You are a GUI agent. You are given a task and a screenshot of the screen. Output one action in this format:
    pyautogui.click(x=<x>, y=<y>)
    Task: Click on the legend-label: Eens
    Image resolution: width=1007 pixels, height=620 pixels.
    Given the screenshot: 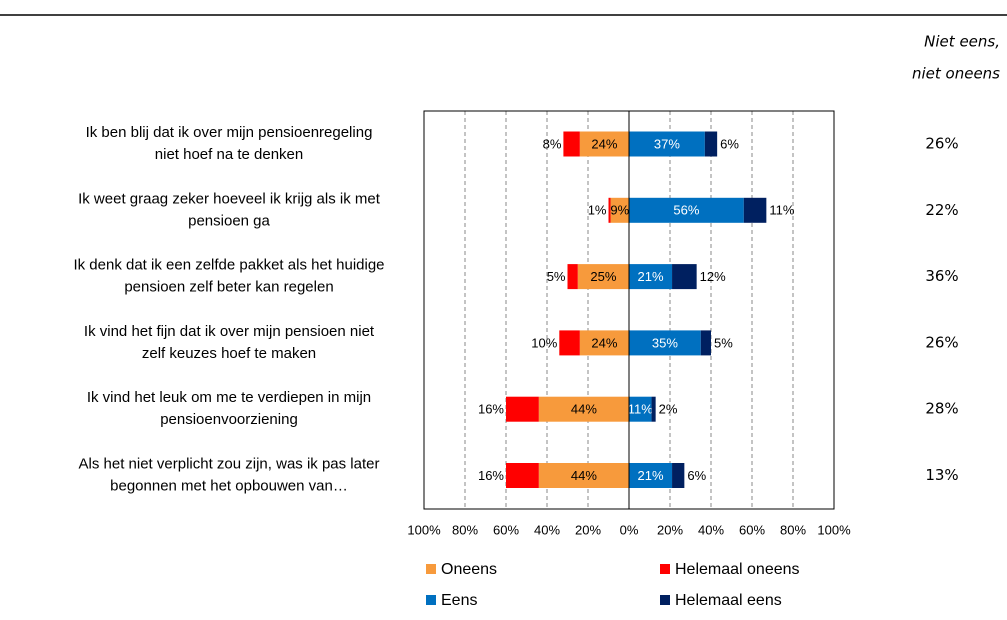 What is the action you would take?
    pyautogui.click(x=459, y=600)
    